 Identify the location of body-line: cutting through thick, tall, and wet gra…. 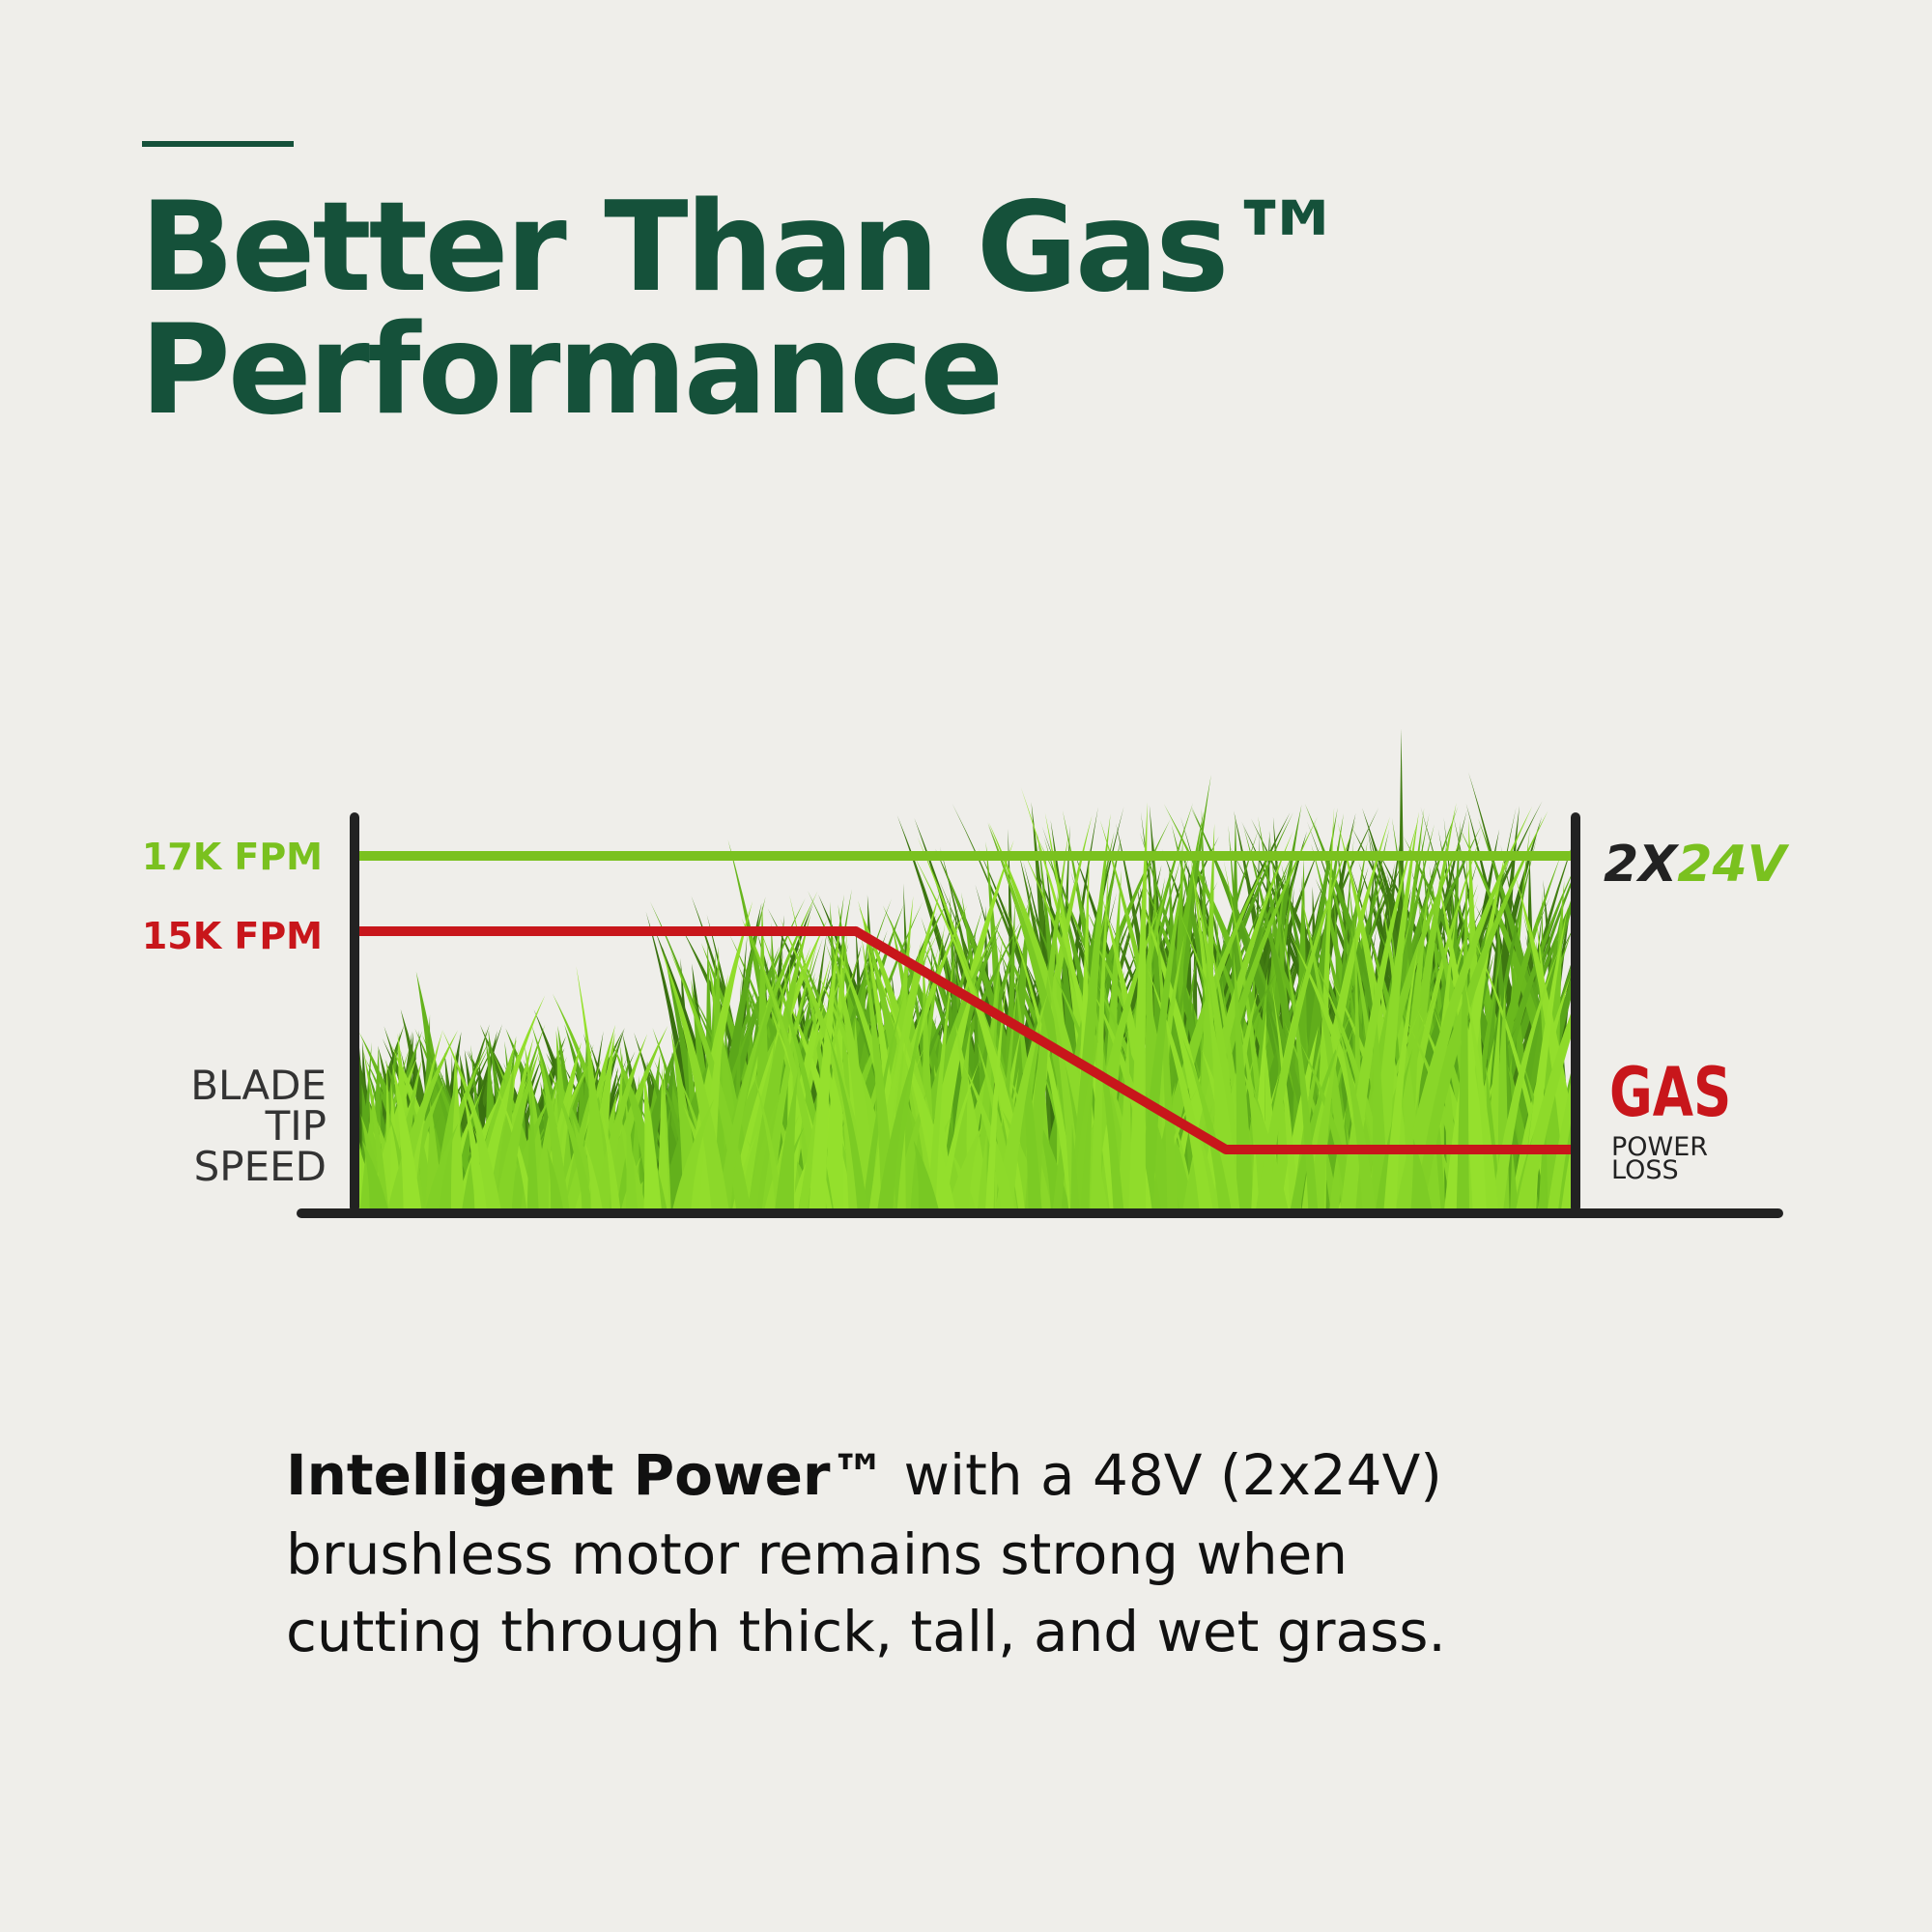
(866, 1631).